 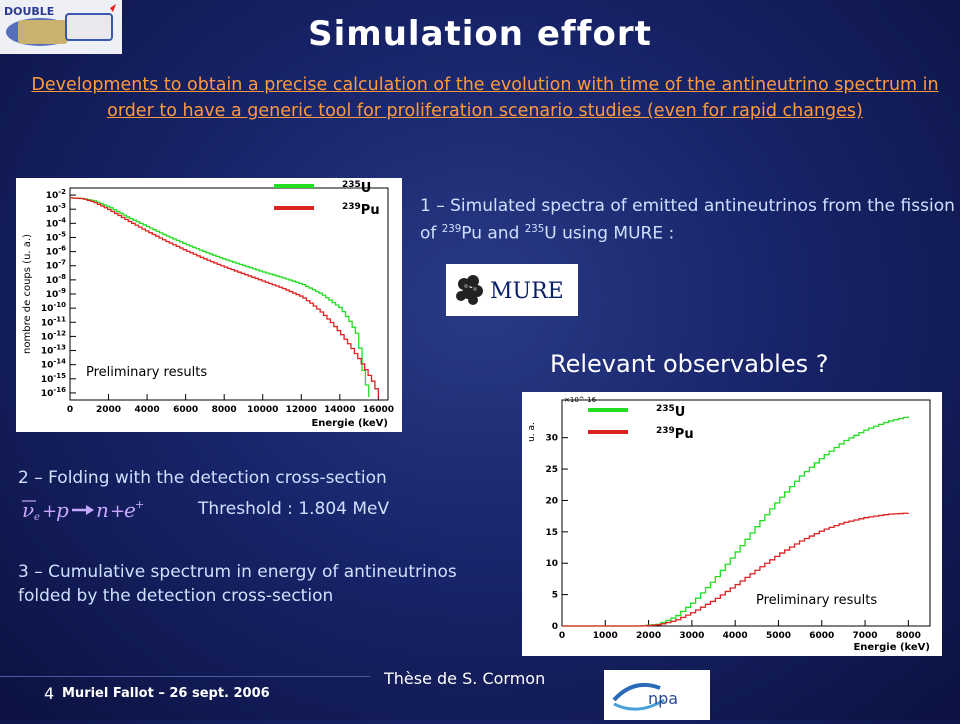 I want to click on y-tick-label: 0, so click(x=555, y=627).